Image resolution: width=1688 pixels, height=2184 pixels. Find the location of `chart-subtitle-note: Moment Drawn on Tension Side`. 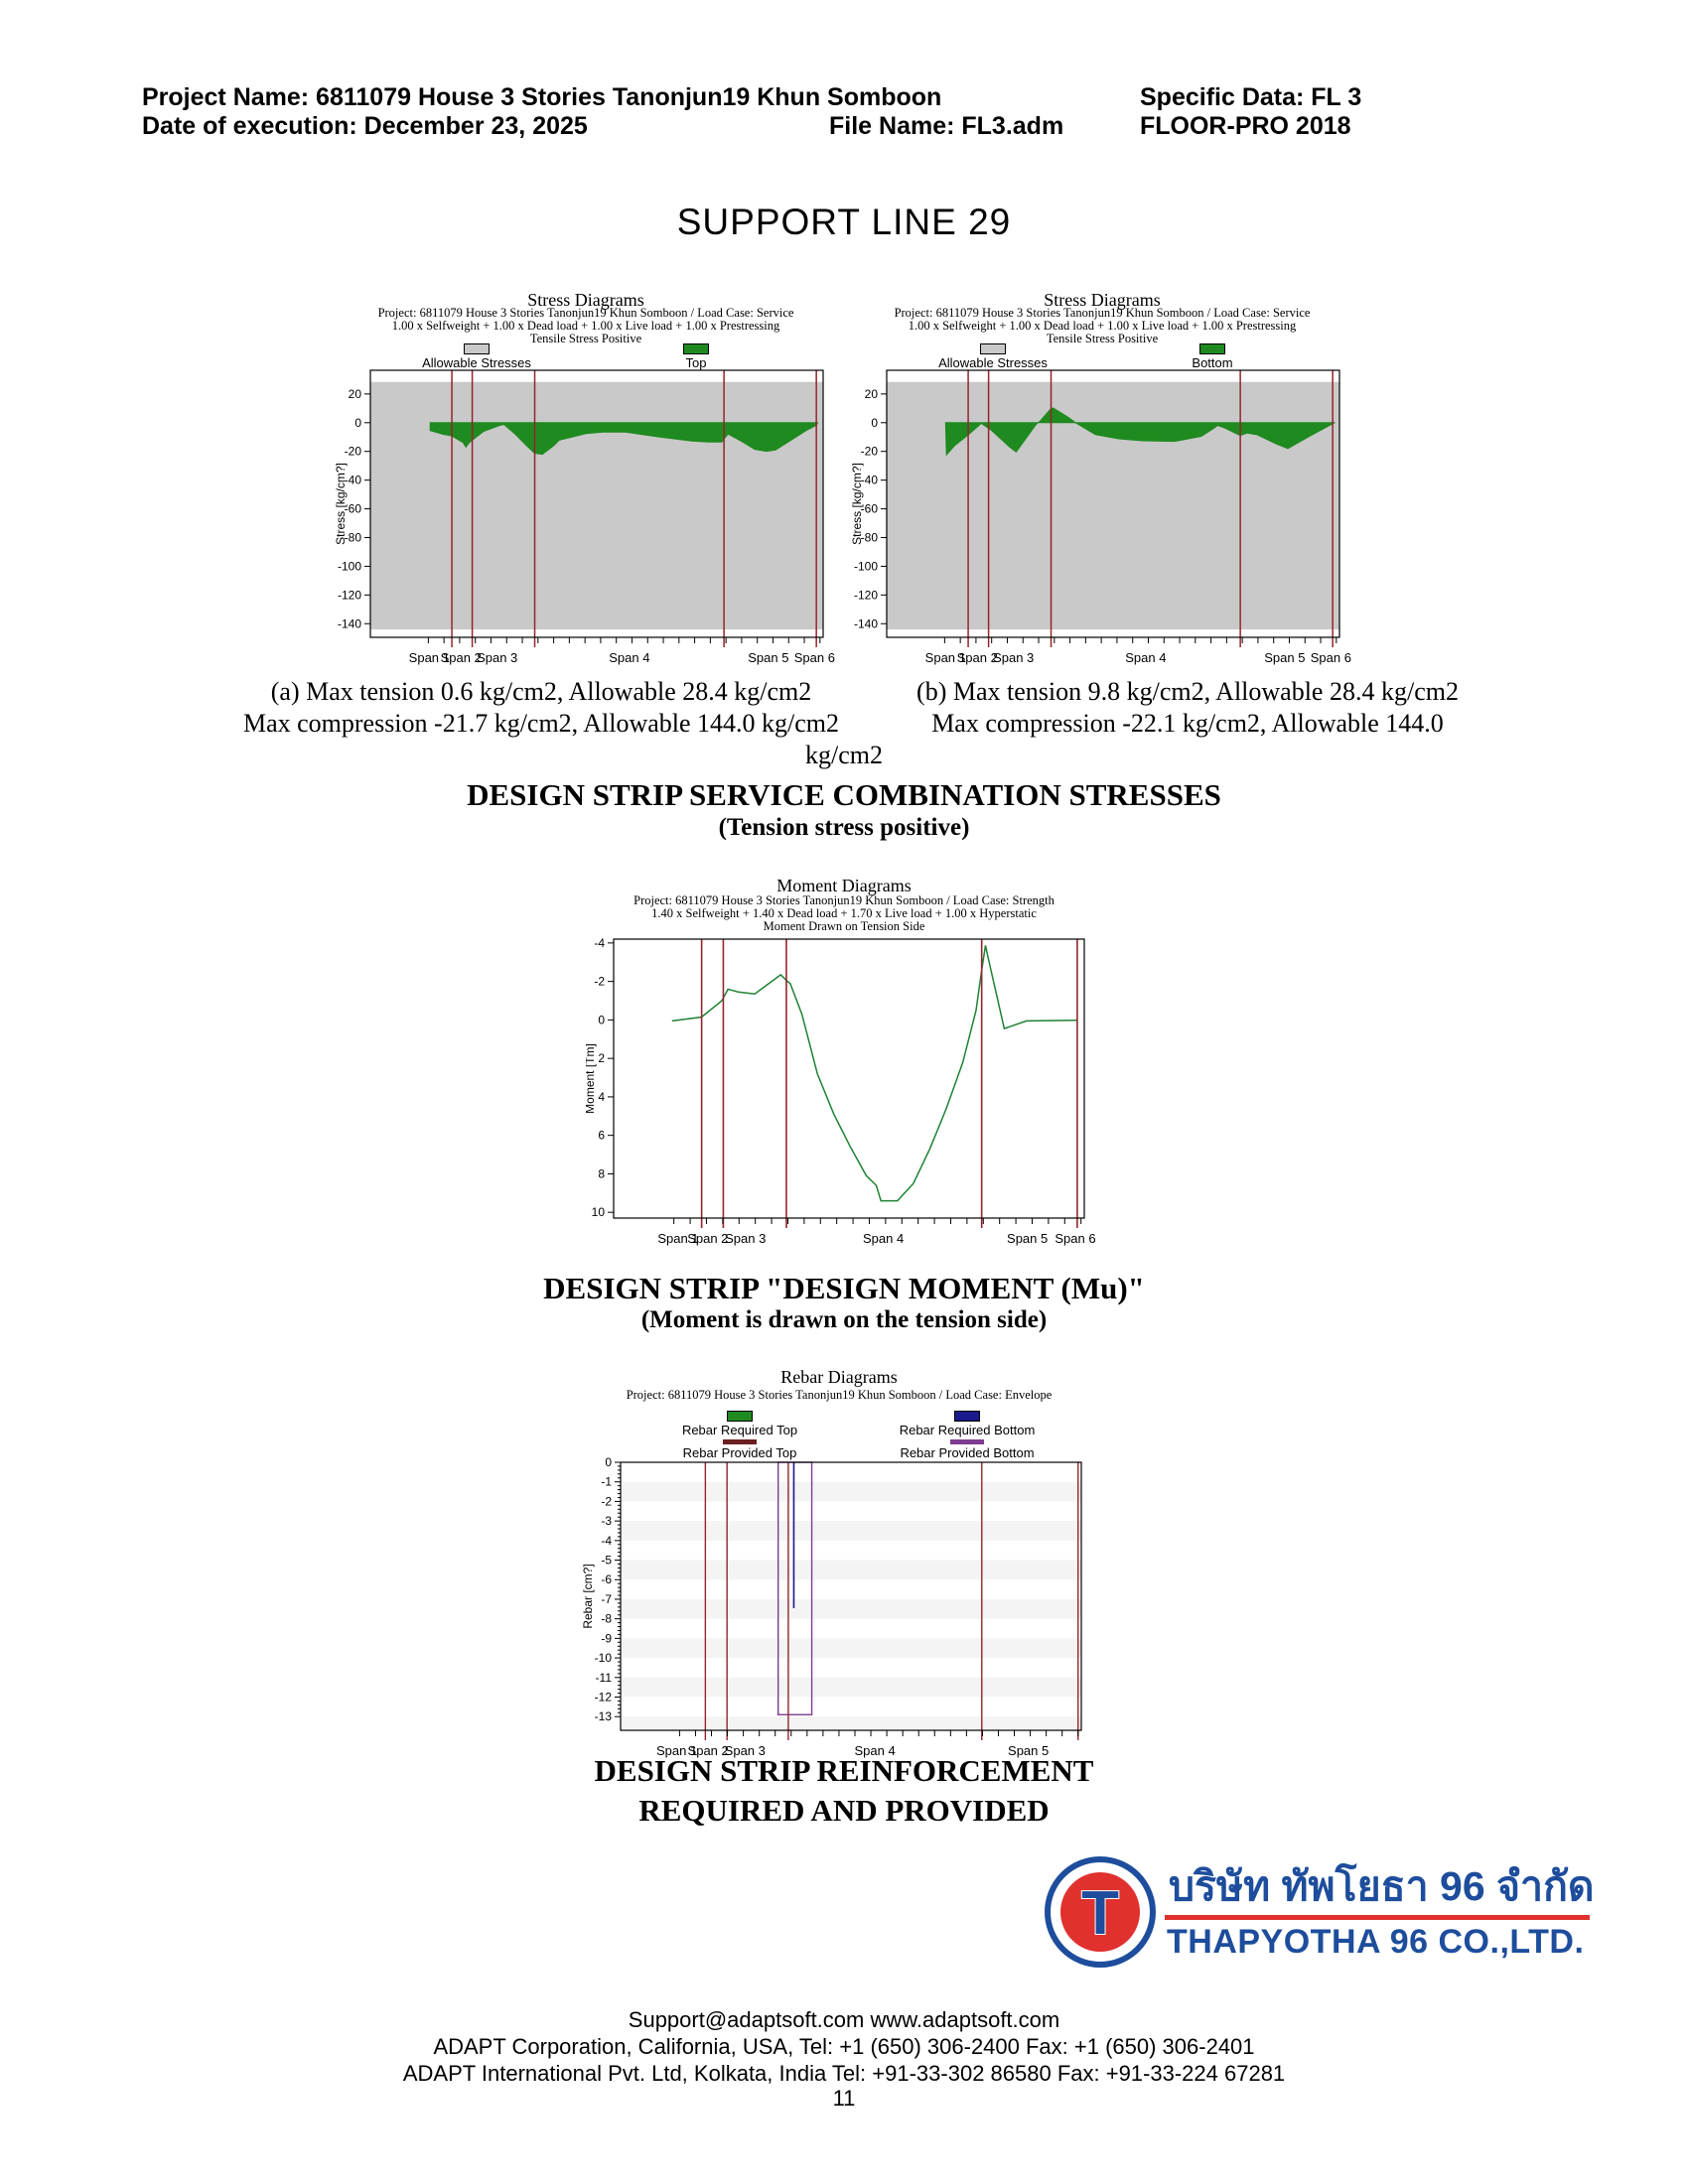

chart-subtitle-note: Moment Drawn on Tension Side is located at coordinates (844, 926).